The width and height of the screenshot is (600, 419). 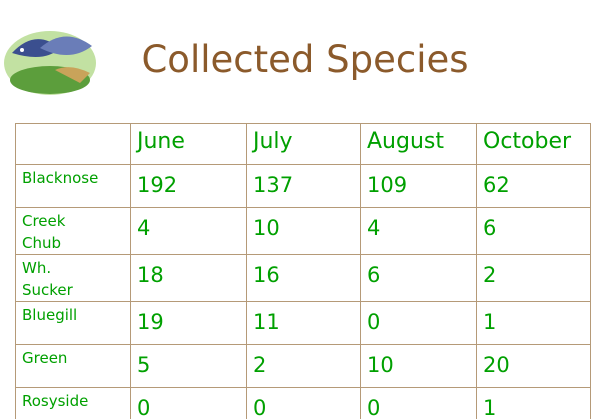 I want to click on row-label: Creek Chub, so click(x=44, y=232).